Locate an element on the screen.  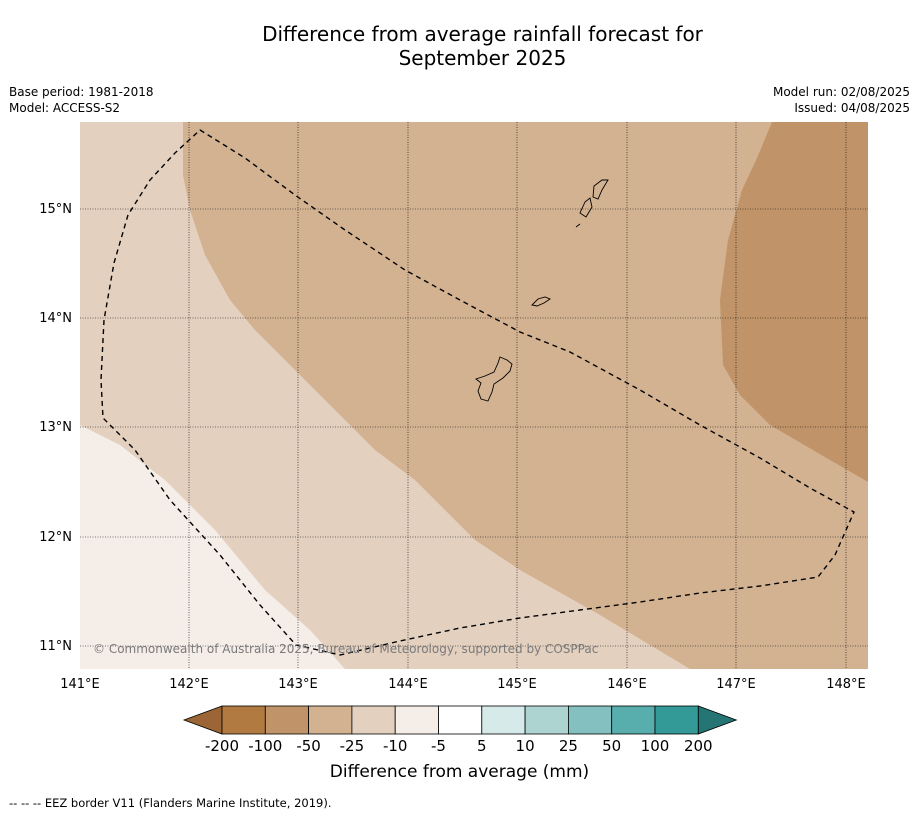
zone-very-light is located at coordinates (212, 547).